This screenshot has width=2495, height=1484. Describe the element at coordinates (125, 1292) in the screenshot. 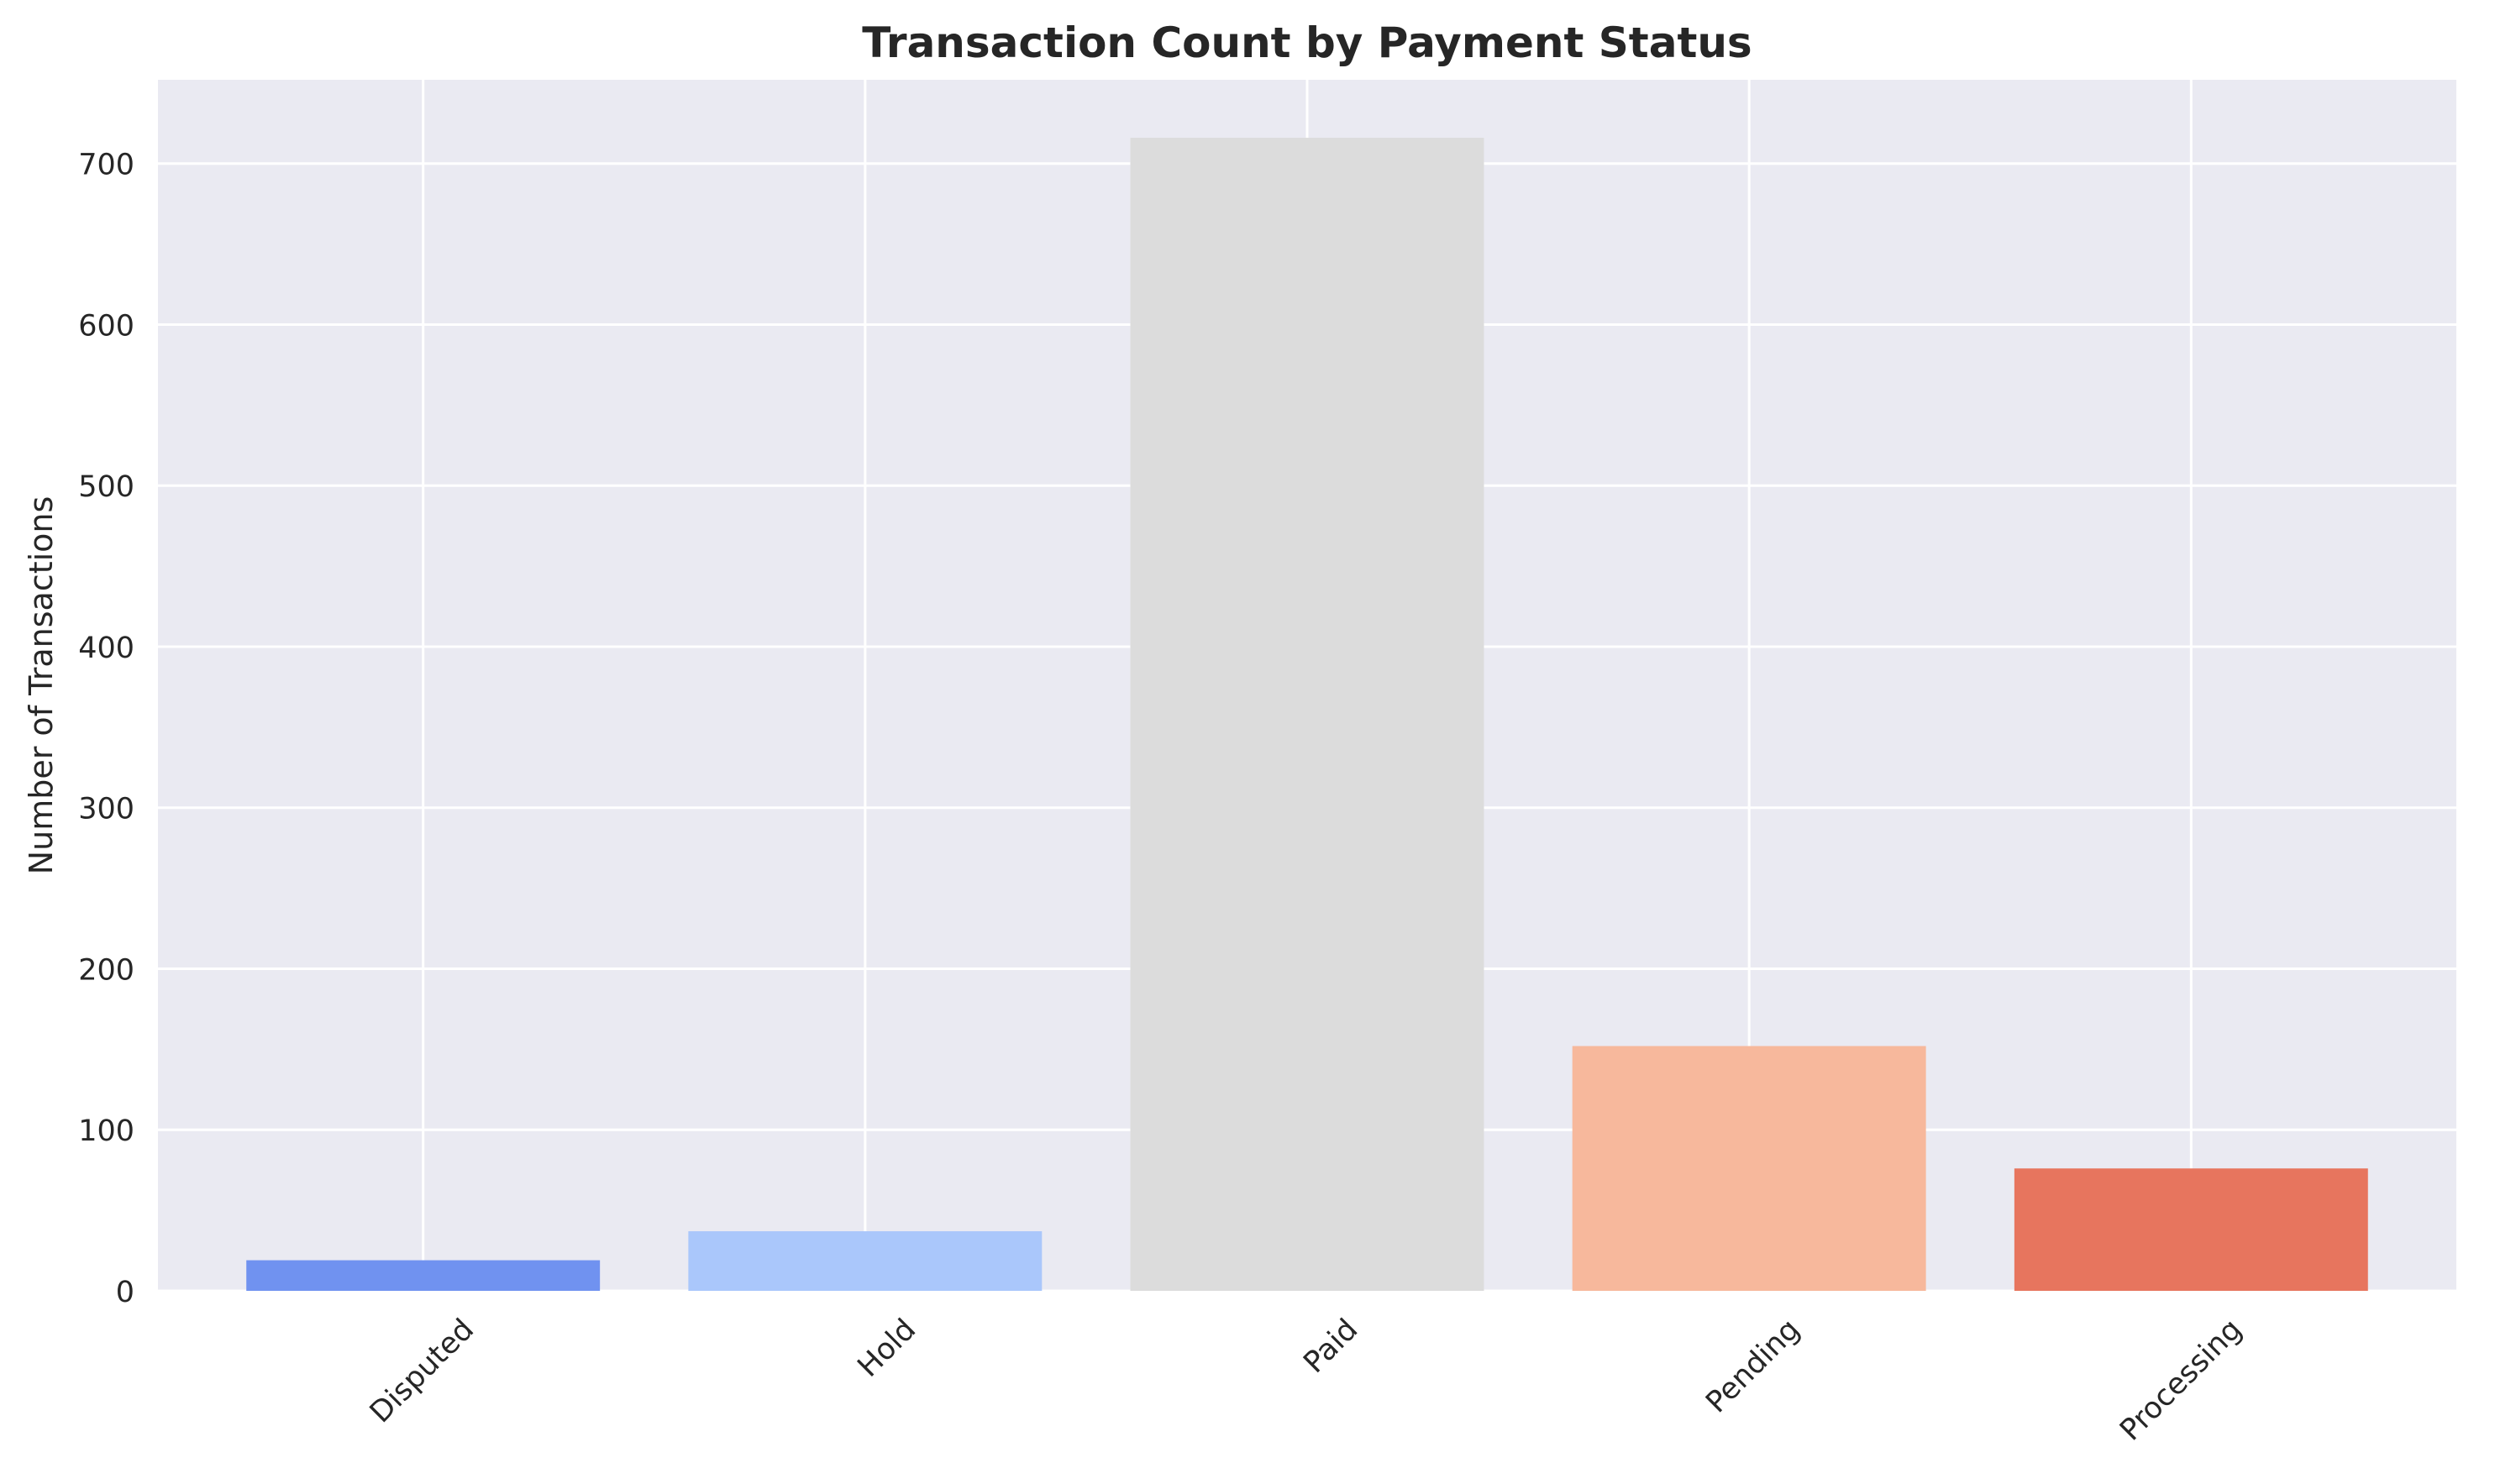

I see `y-tick-label: 0` at that location.